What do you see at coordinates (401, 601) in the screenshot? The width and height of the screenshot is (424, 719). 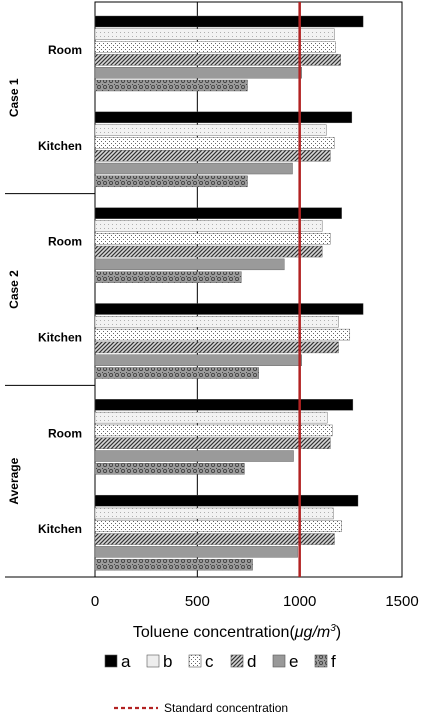 I see `x-tick-label: 1500` at bounding box center [401, 601].